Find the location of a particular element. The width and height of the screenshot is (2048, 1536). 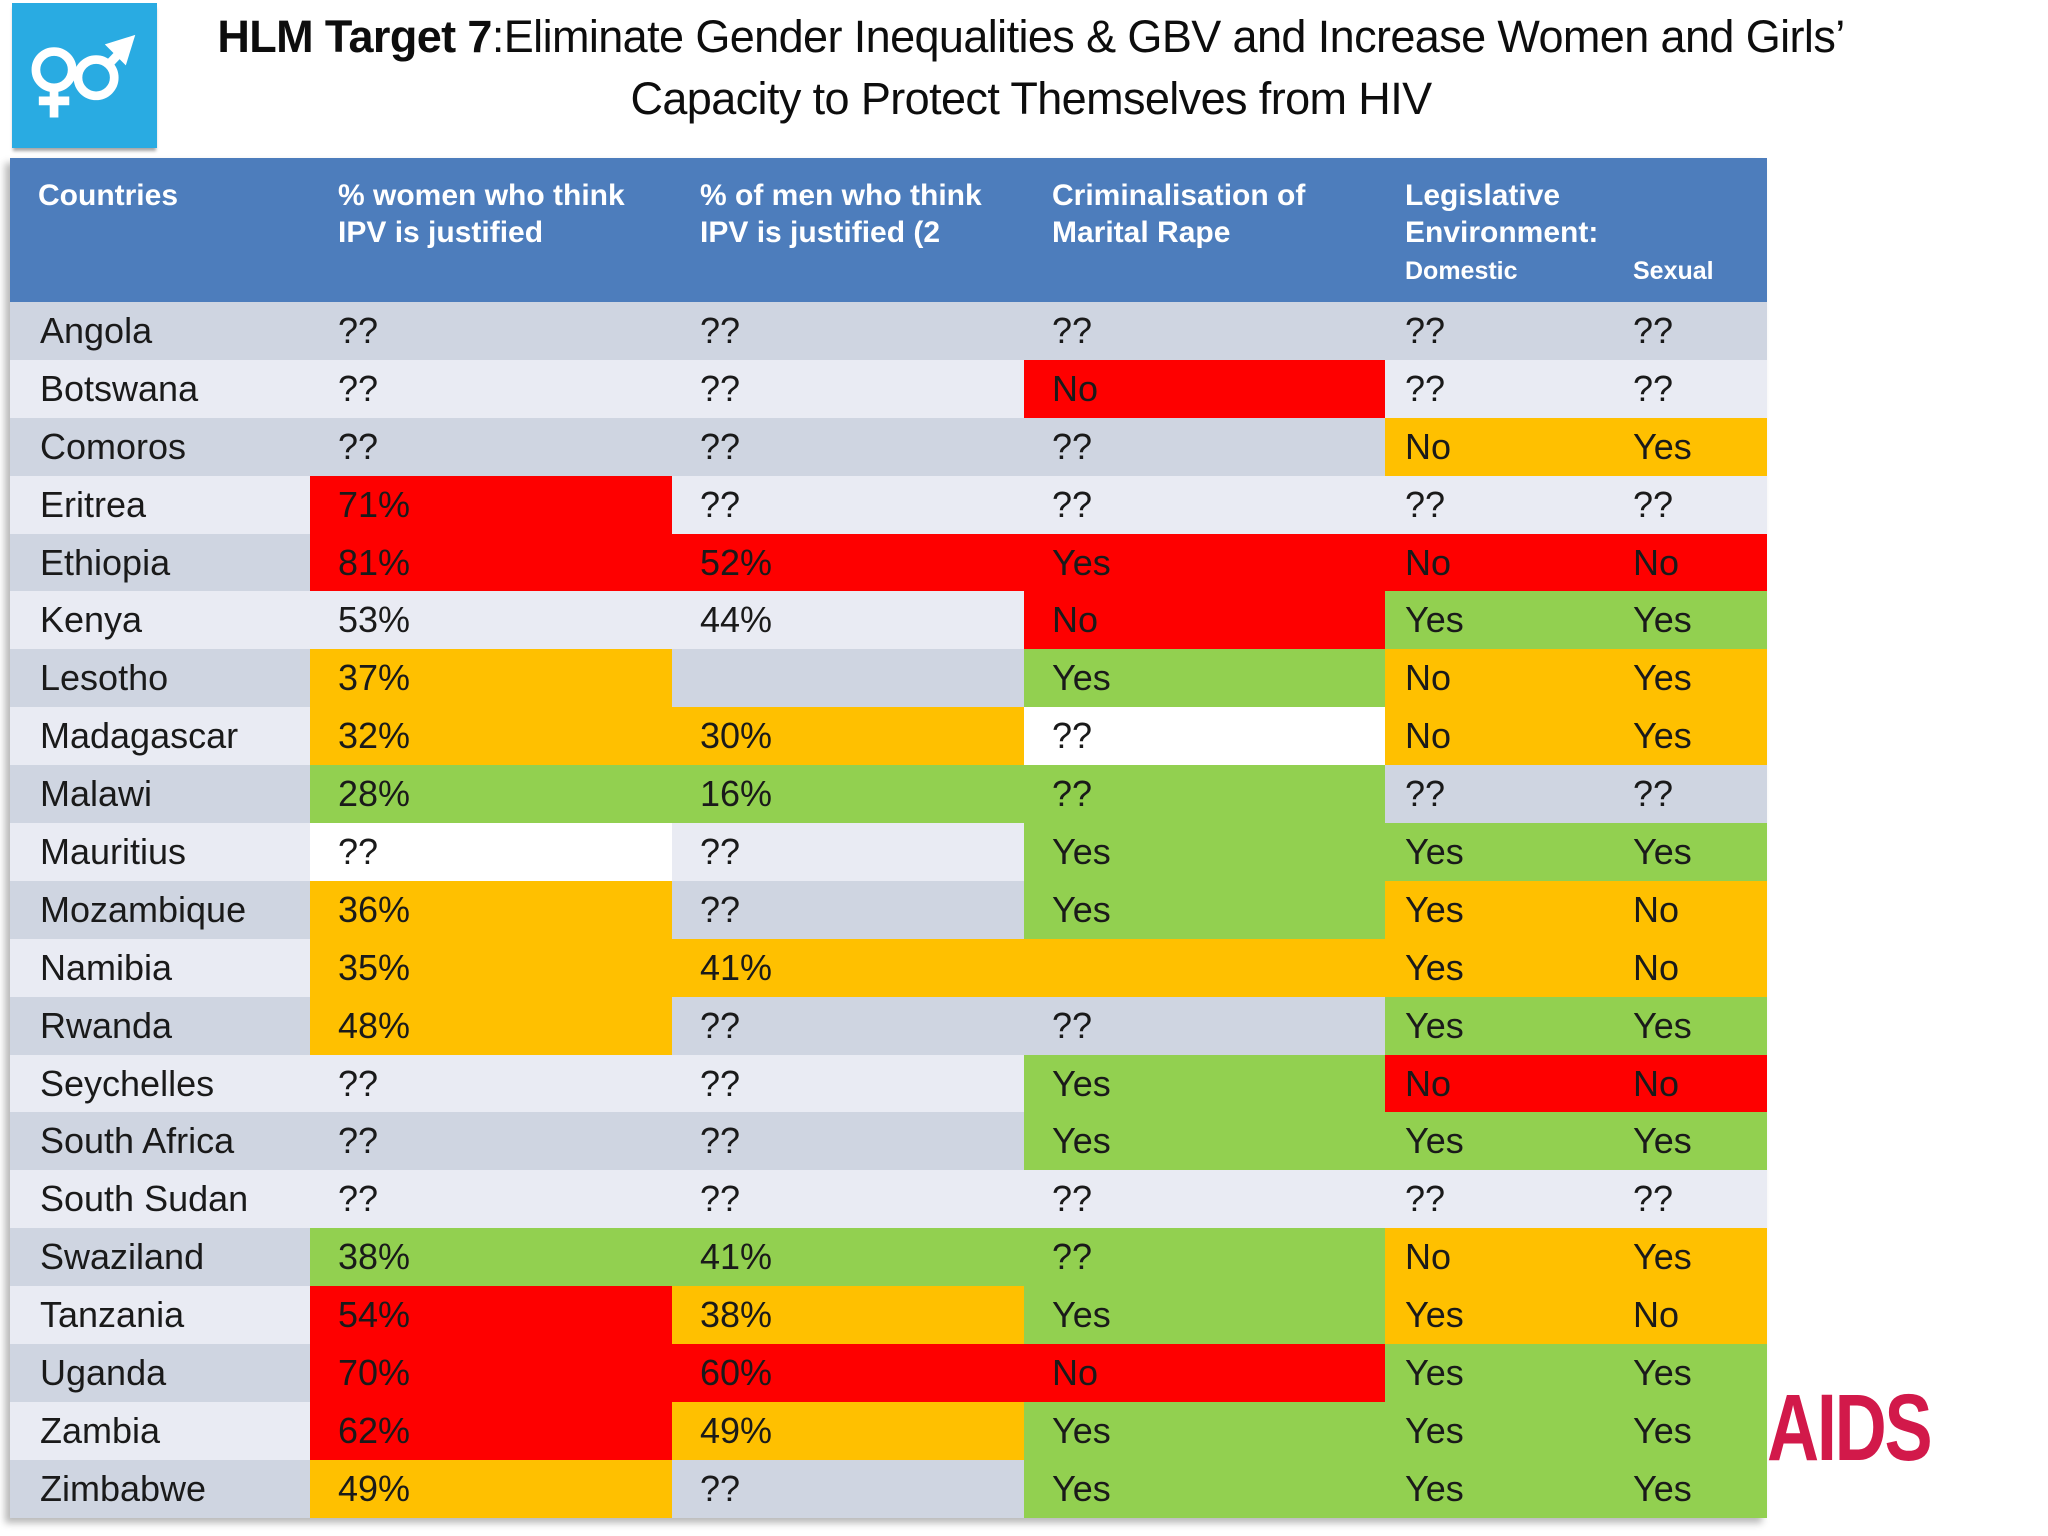

column-header-legislative: Legislative Environment: Domestic Sexual is located at coordinates (1576, 230).